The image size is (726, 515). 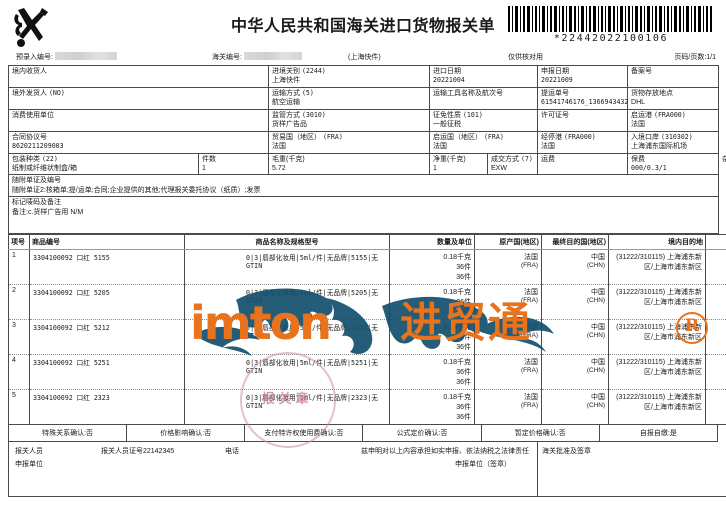 What do you see at coordinates (595, 371) in the screenshot?
I see `destination-code: (CHN)` at bounding box center [595, 371].